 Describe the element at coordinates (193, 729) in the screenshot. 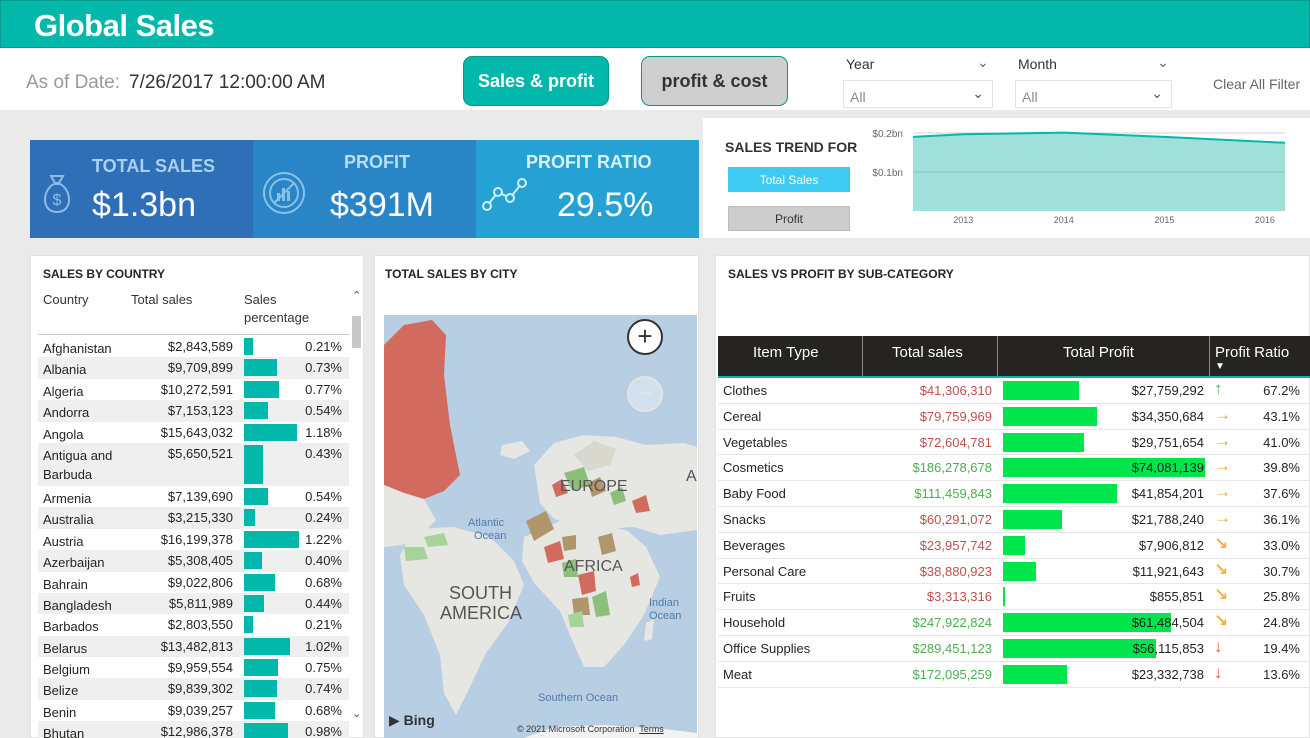

I see `table-row: Bhutan $12,986,378 0.98%` at that location.